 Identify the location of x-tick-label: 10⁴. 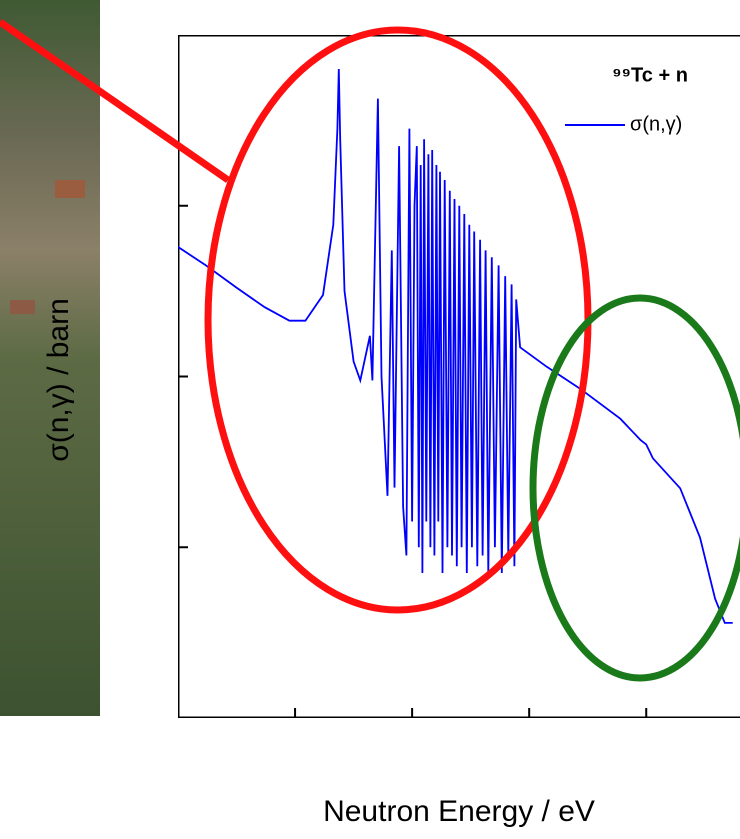
(529, 748).